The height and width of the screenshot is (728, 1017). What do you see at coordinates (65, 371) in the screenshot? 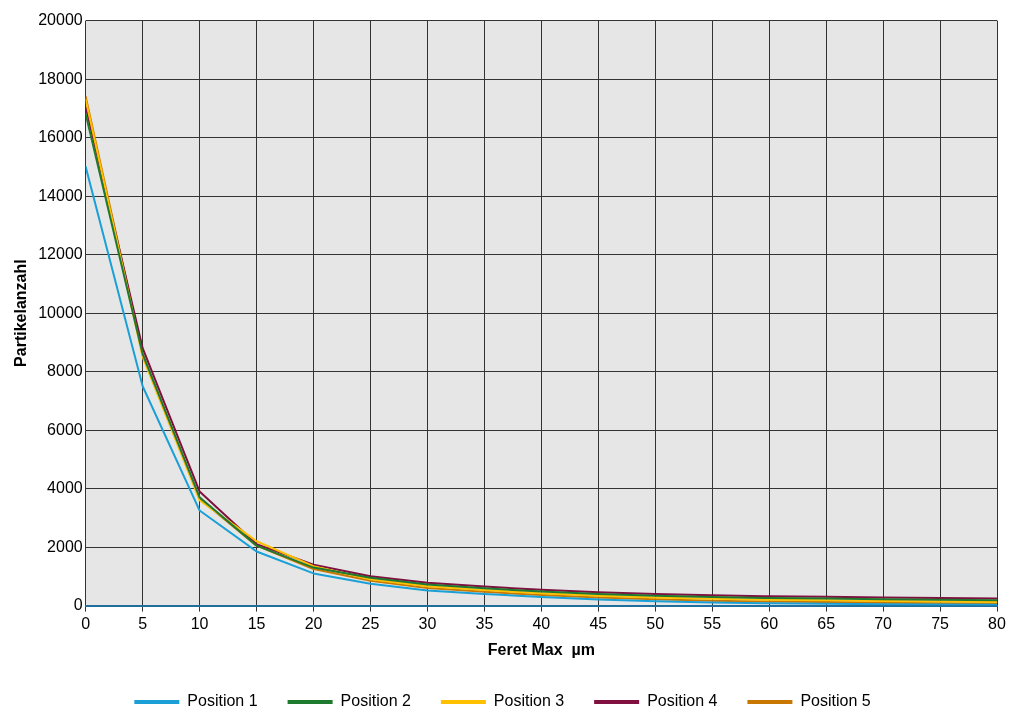
I see `y-tick-label: 8000` at bounding box center [65, 371].